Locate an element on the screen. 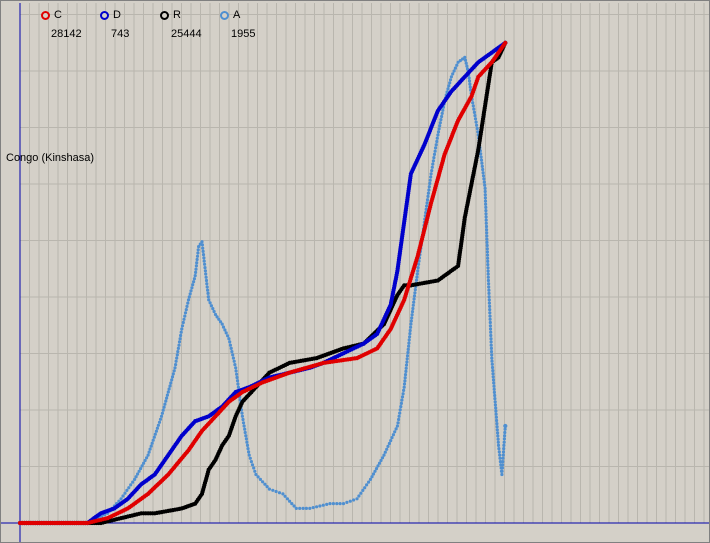 This screenshot has height=543, width=710. legend-item-r: R is located at coordinates (170, 15).